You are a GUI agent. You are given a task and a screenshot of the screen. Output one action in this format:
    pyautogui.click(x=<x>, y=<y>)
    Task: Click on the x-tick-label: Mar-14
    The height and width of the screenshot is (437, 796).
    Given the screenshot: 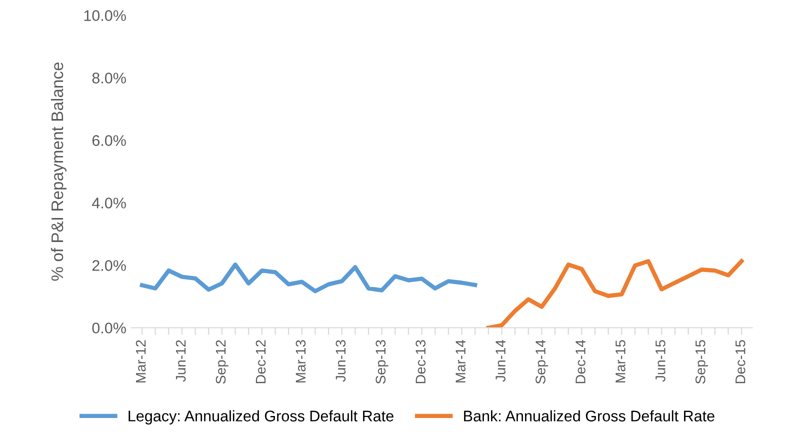 What is the action you would take?
    pyautogui.click(x=461, y=361)
    